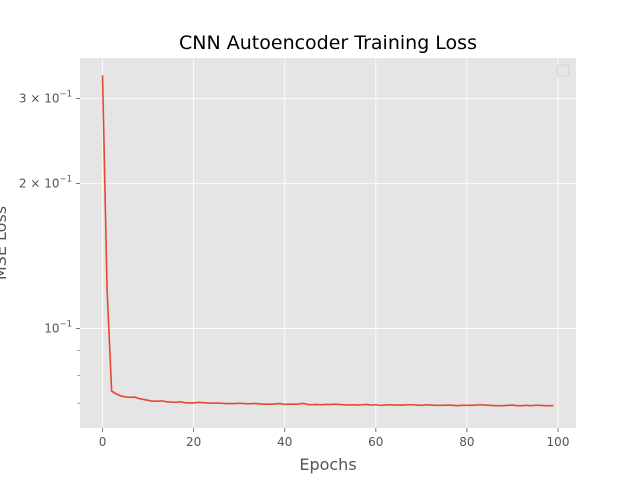 The image size is (640, 480). What do you see at coordinates (45, 97) in the screenshot?
I see `y-tick-label: 3 × 10⁻¹` at bounding box center [45, 97].